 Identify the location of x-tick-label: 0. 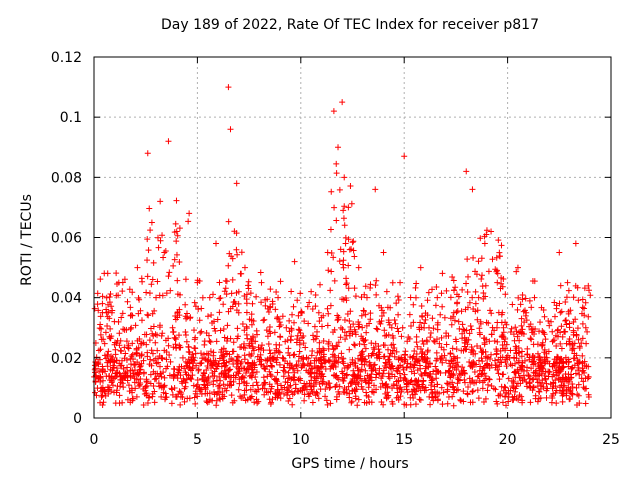
(94, 440).